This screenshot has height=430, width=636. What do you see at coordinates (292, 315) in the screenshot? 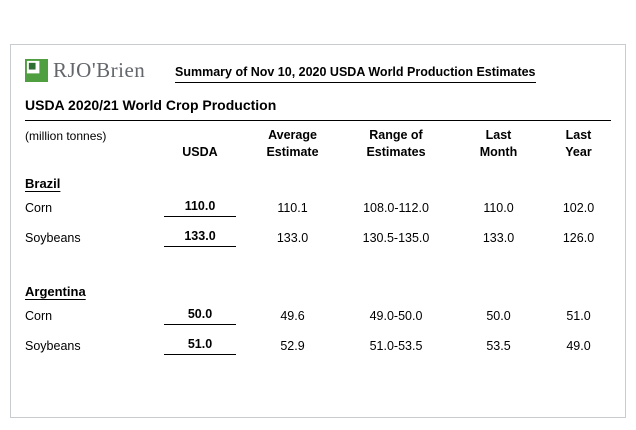
I see `average-estimate-value: 49.6` at bounding box center [292, 315].